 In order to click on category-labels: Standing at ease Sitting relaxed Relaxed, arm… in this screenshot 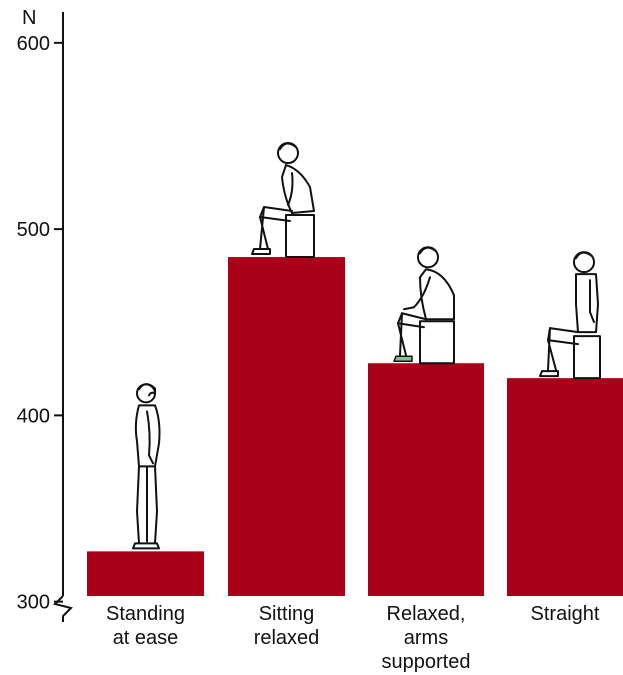, I will do `click(353, 638)`.